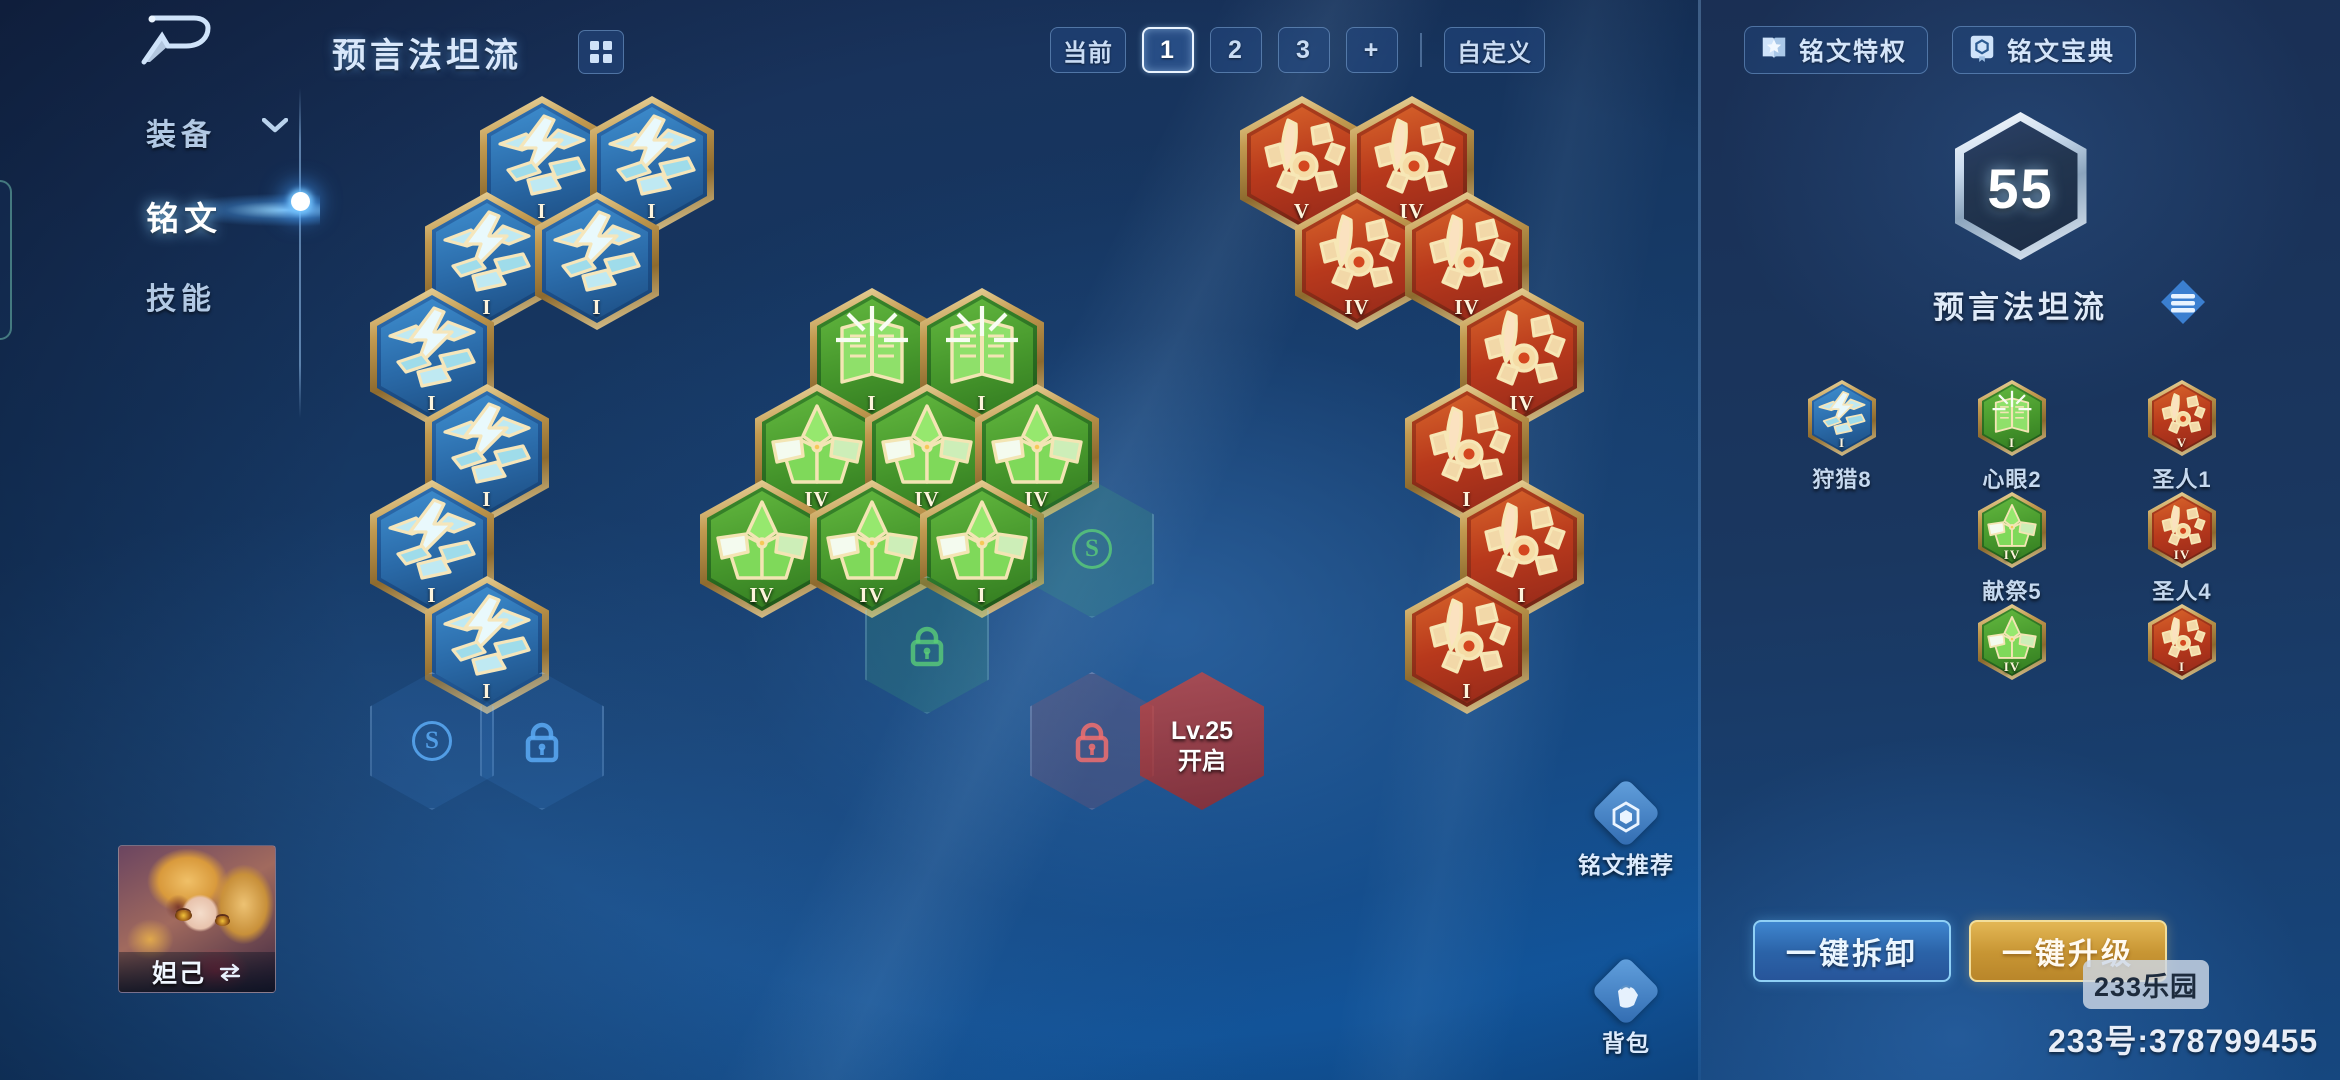  Describe the element at coordinates (2183, 302) in the screenshot. I see `list-diamond-icon` at that location.